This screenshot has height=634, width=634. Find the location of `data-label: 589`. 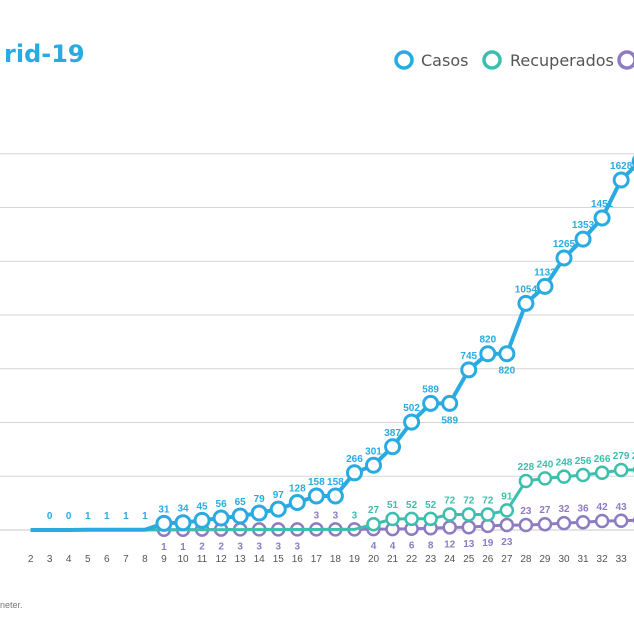

data-label: 589 is located at coordinates (449, 420).